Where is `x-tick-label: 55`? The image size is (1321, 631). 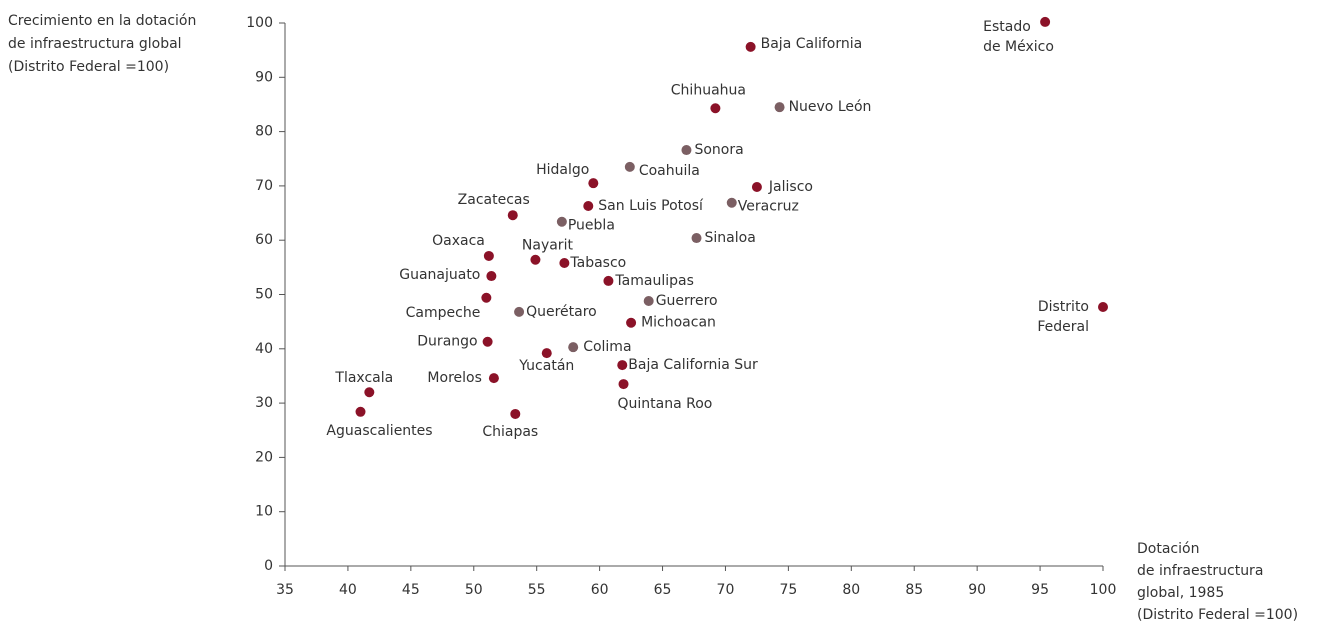 x-tick-label: 55 is located at coordinates (537, 590).